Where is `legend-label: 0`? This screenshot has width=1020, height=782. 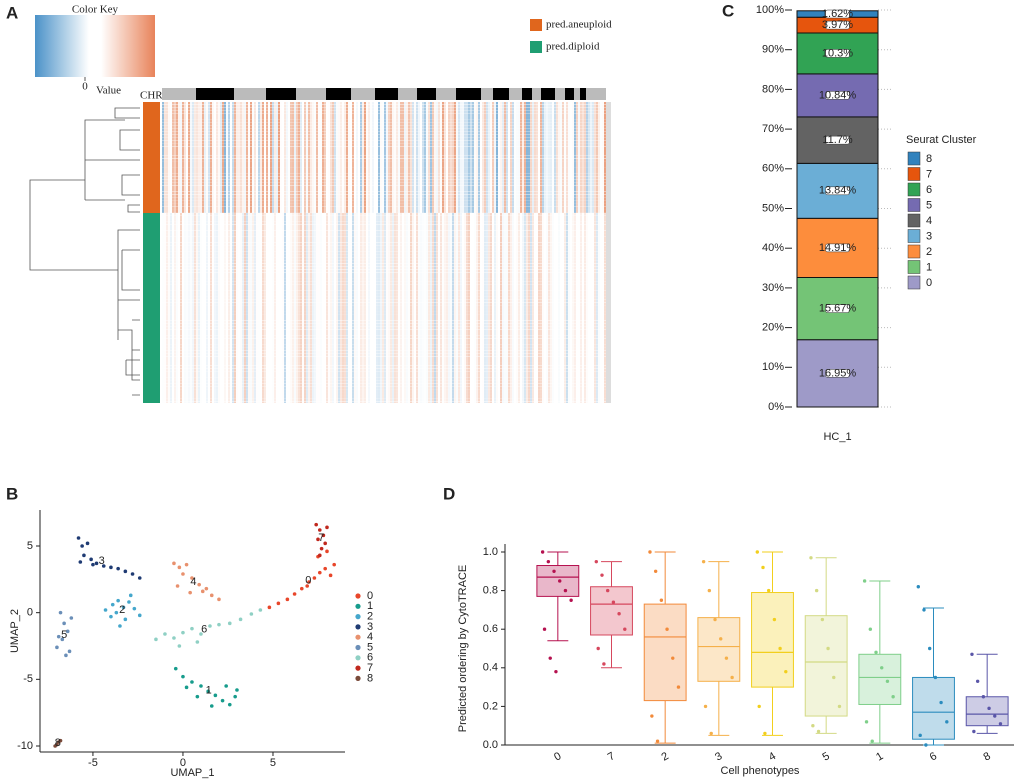
legend-label: 0 is located at coordinates (929, 283).